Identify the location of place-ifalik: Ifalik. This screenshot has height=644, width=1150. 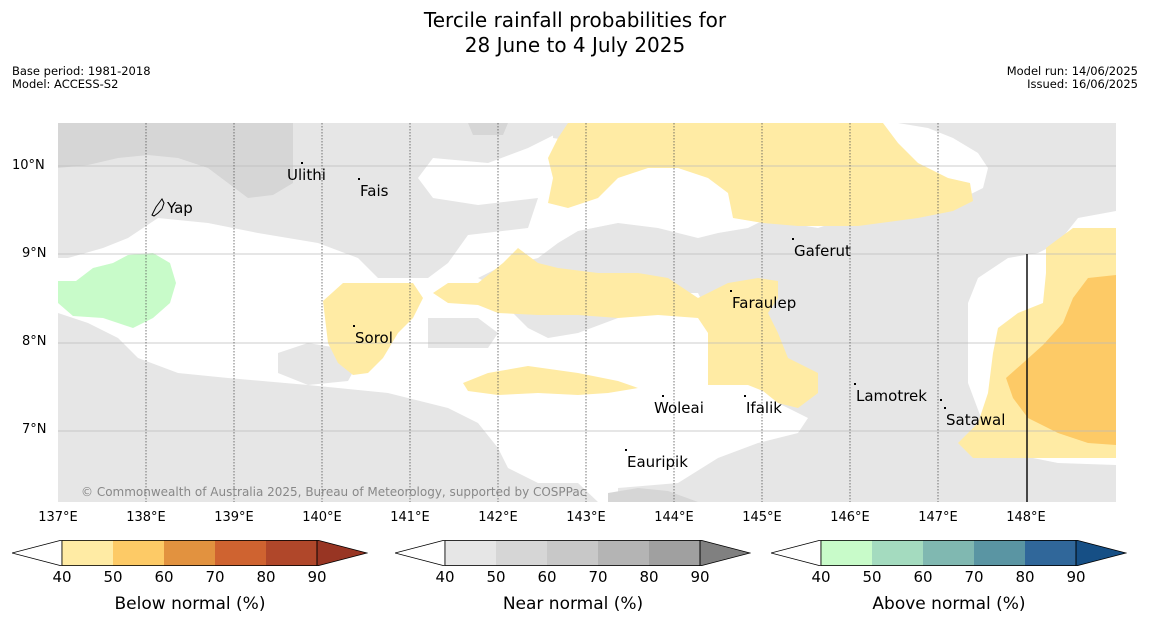
(763, 406).